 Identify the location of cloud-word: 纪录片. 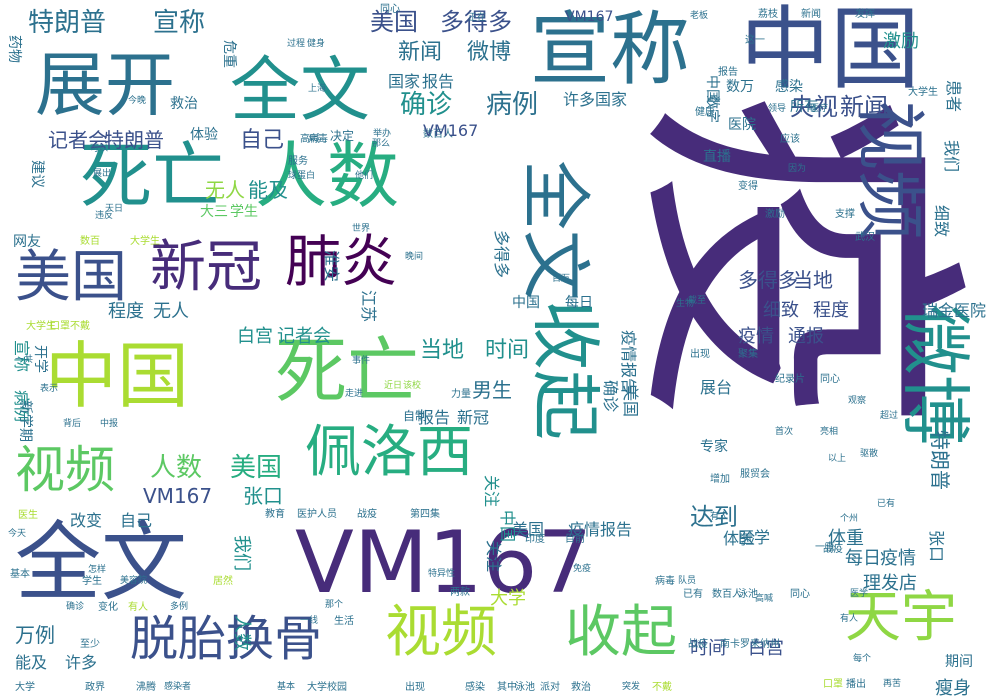
(790, 379).